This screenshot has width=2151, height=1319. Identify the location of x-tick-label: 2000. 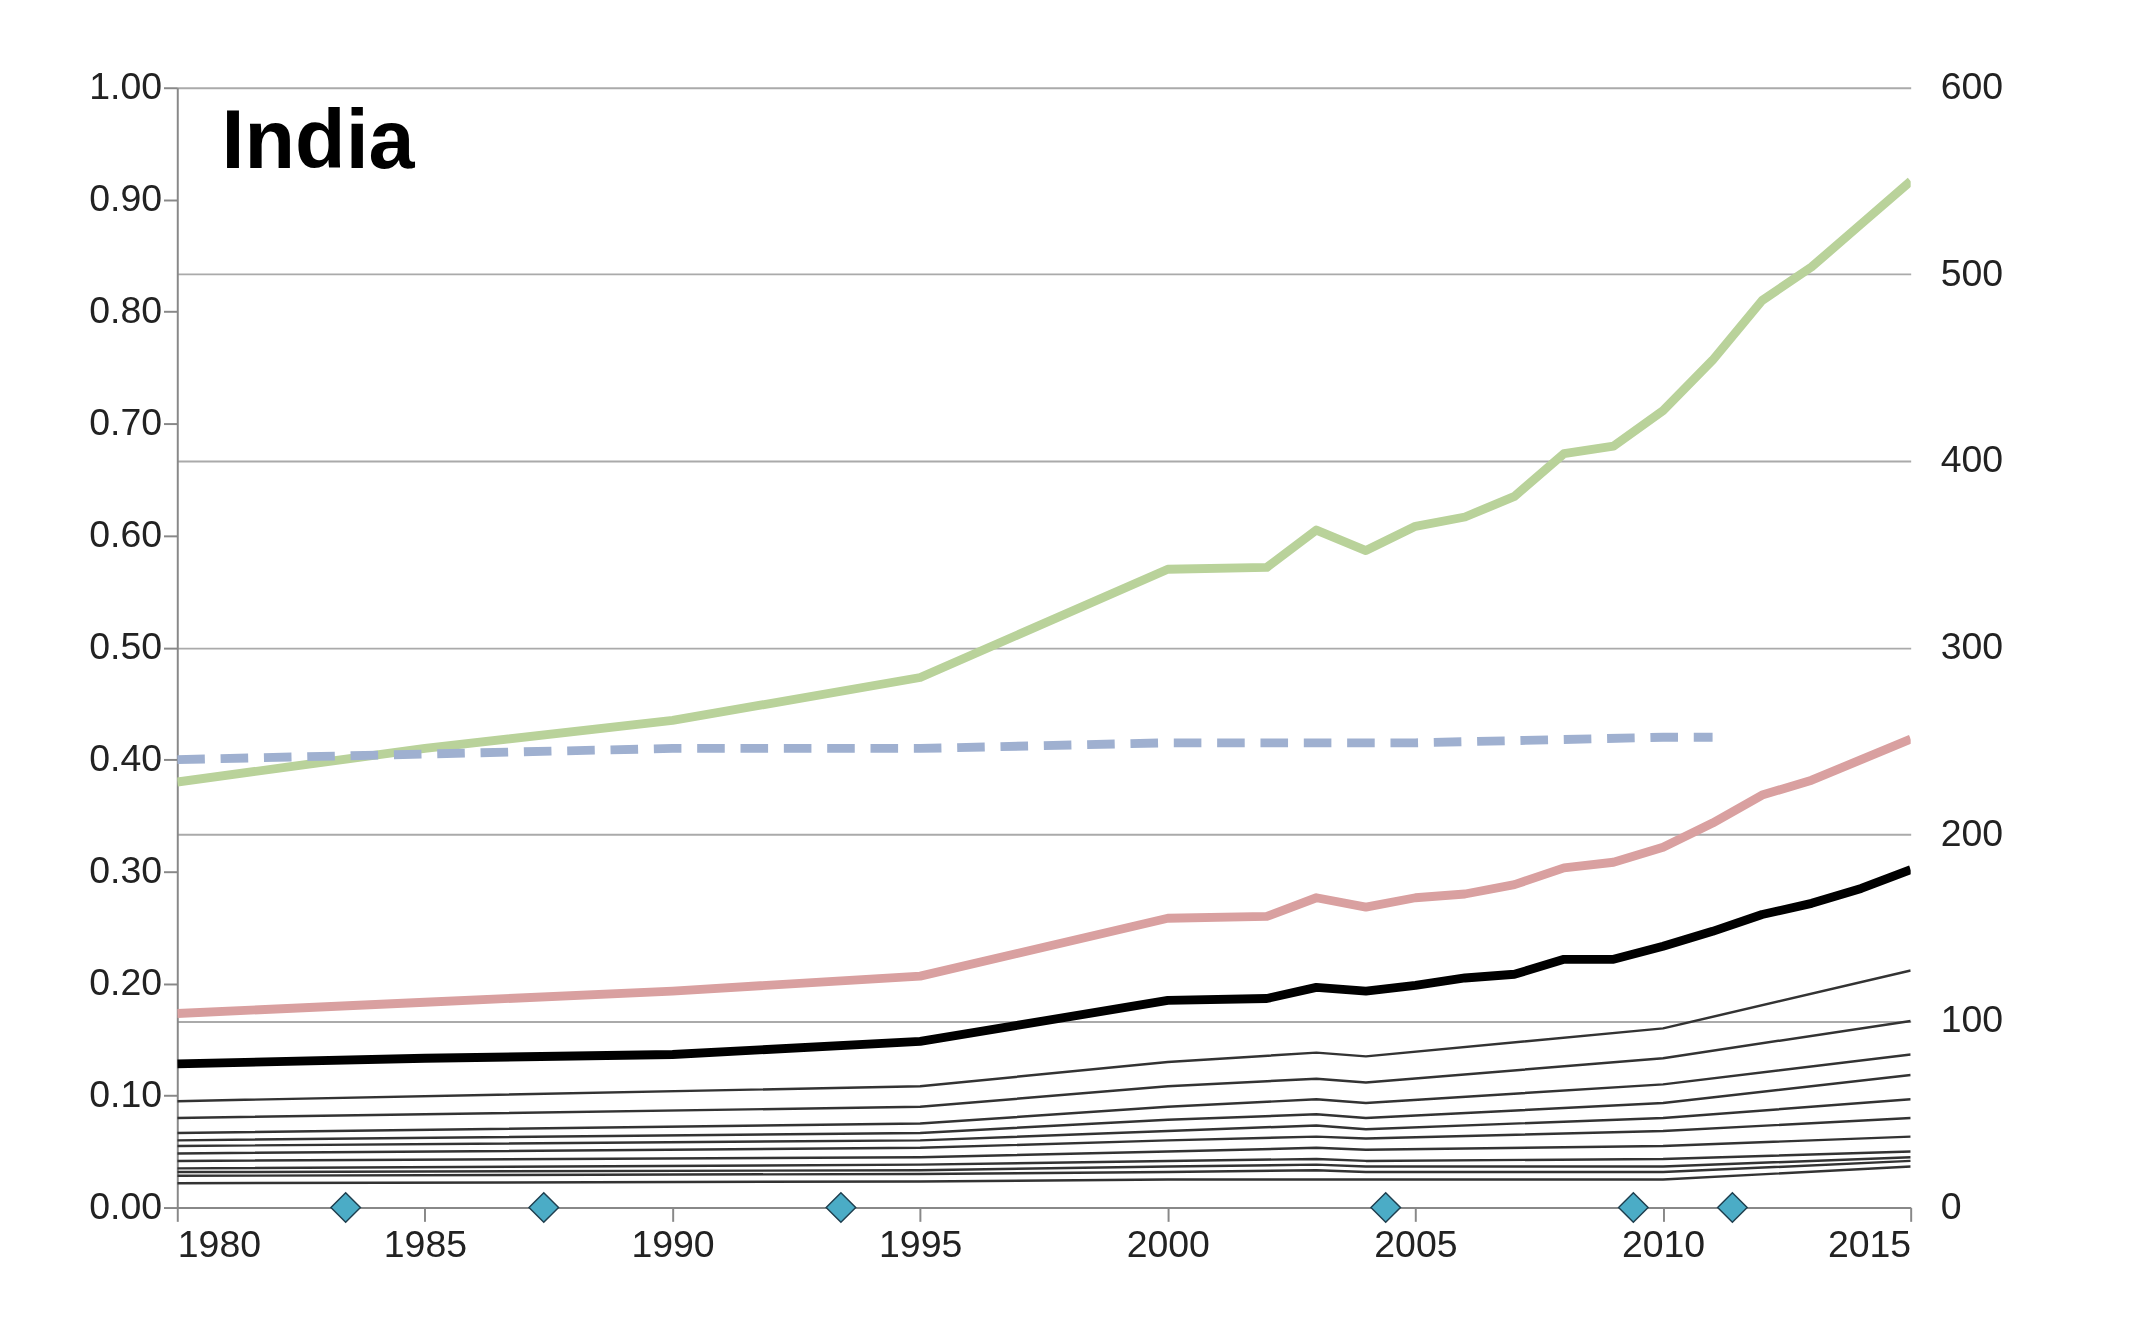
(1168, 1244).